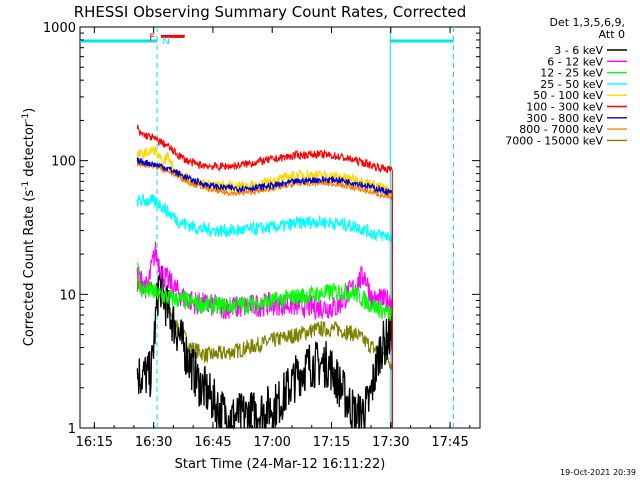 Image resolution: width=640 pixels, height=480 pixels. What do you see at coordinates (153, 442) in the screenshot?
I see `x-tick-label-2: 16:30` at bounding box center [153, 442].